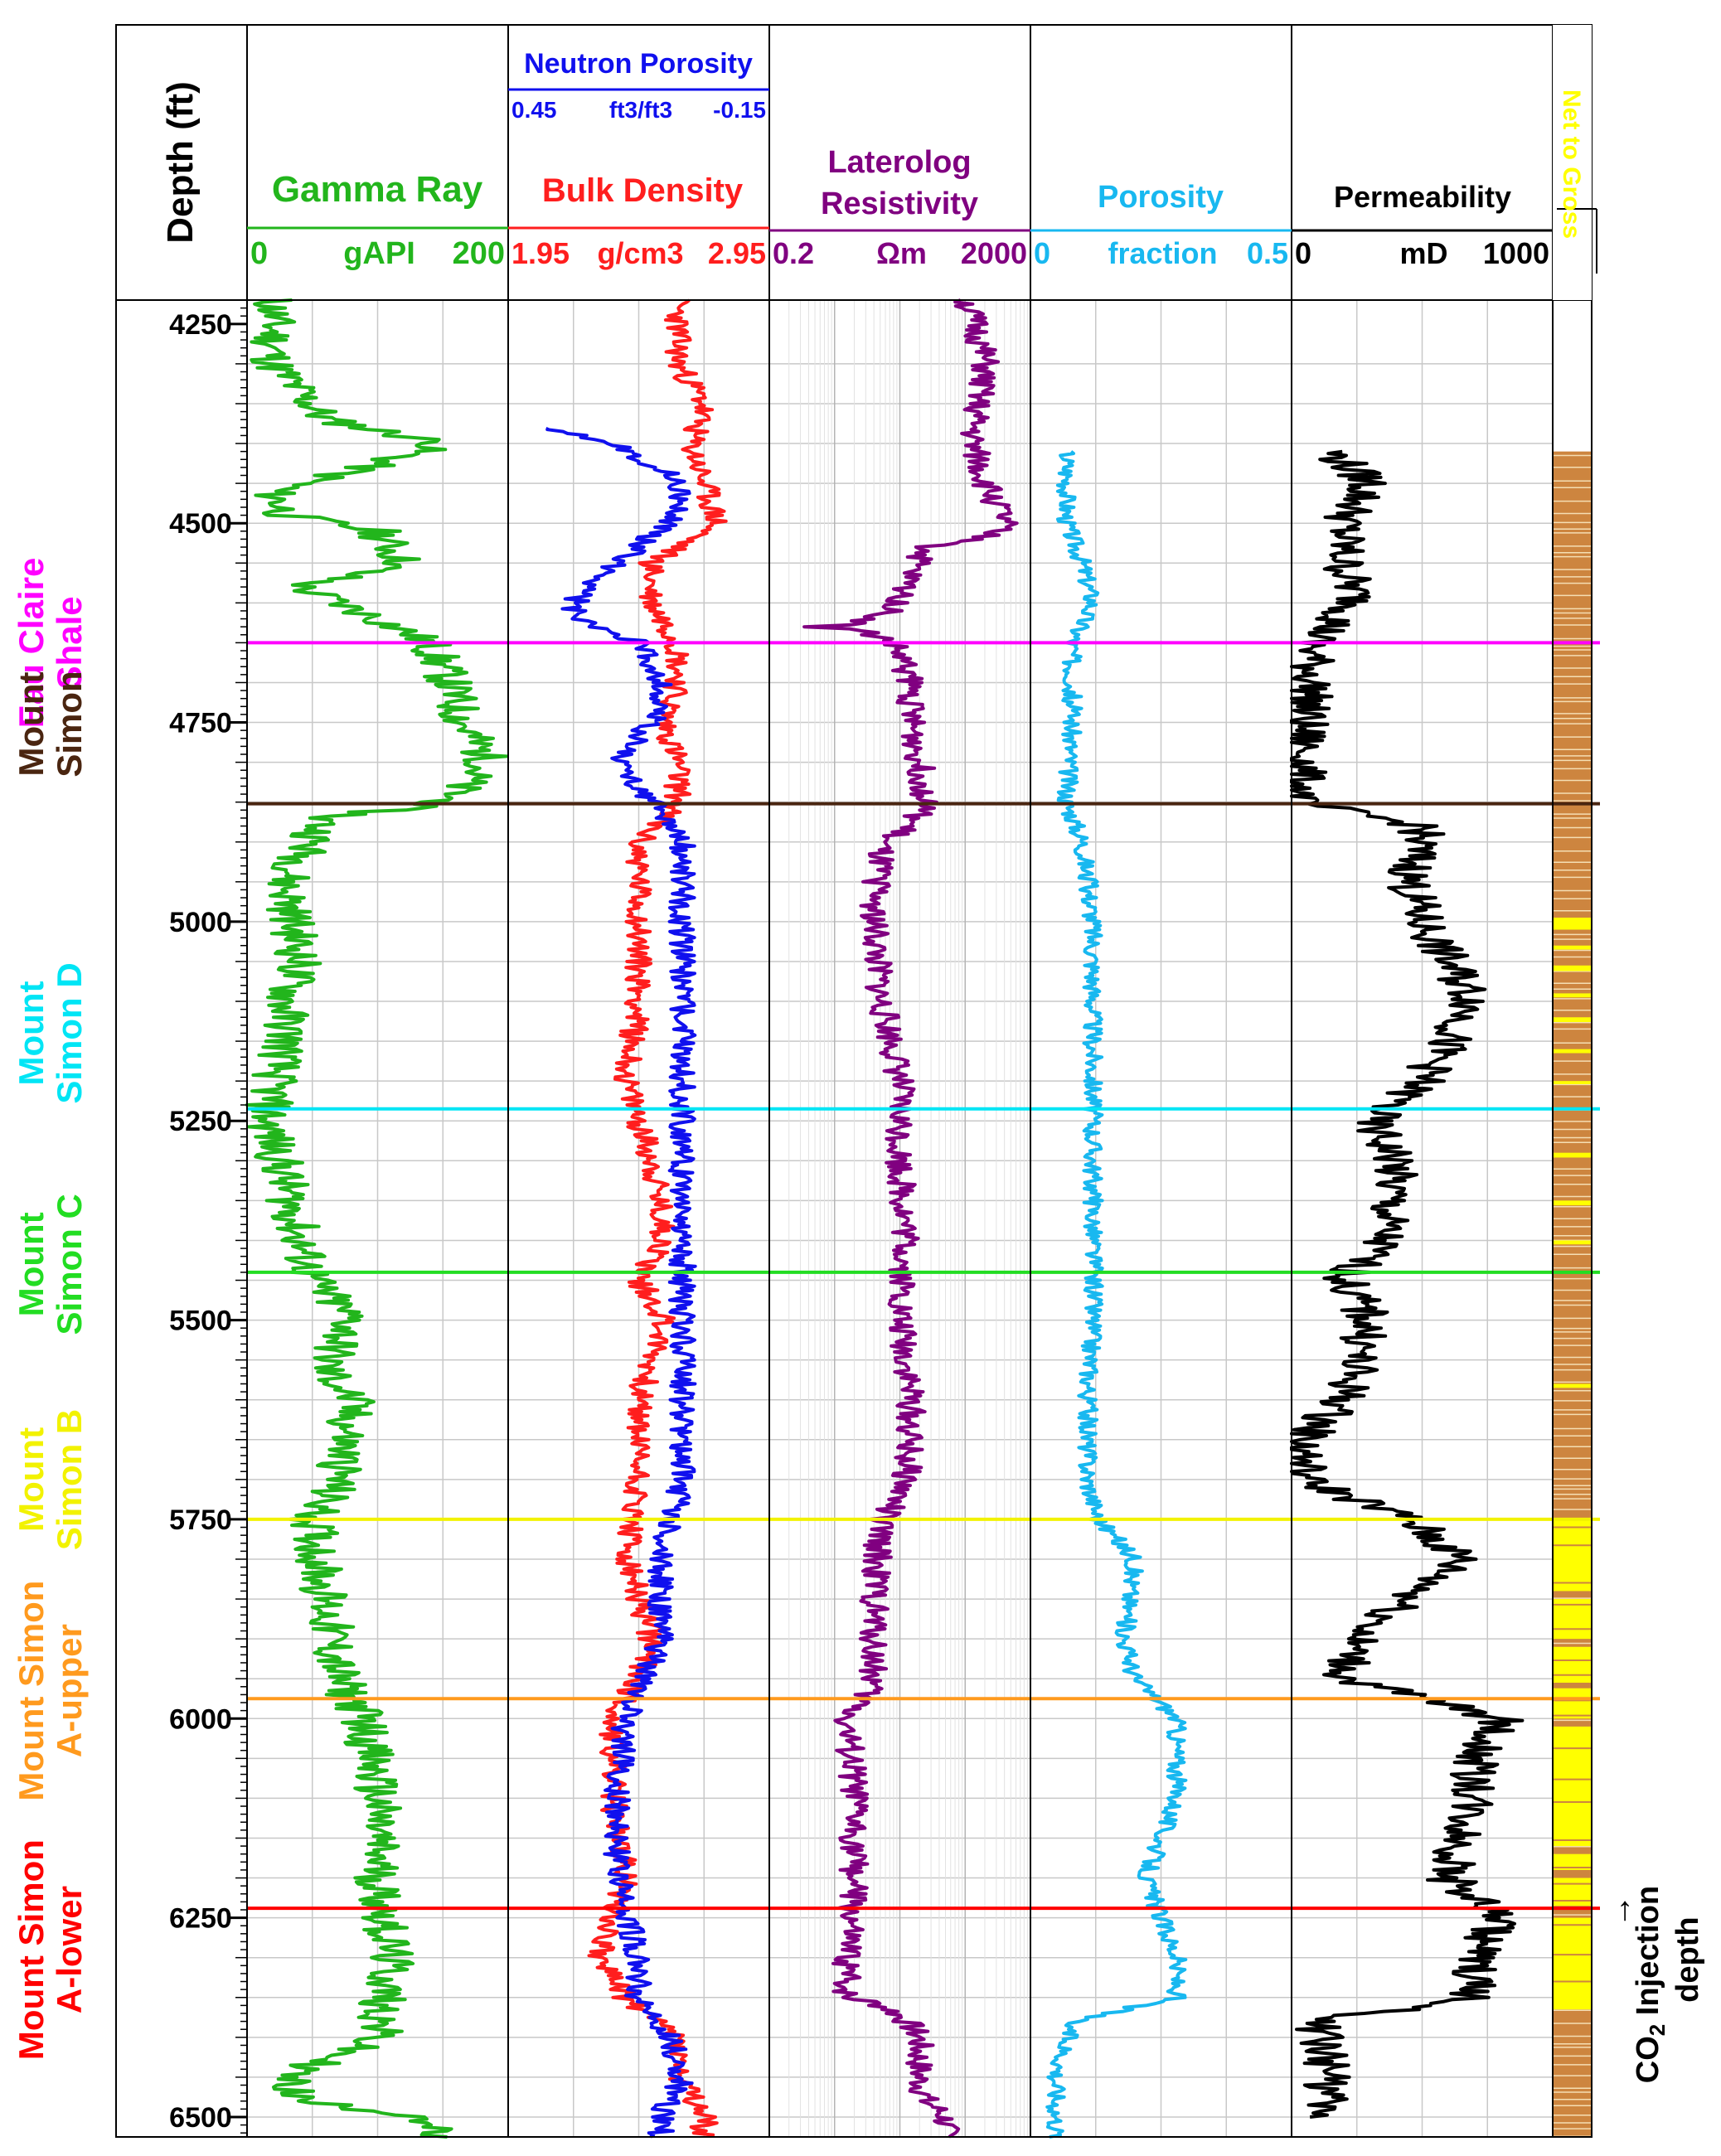 The image size is (1721, 2156). What do you see at coordinates (70, 1949) in the screenshot?
I see `zone-label-line: A-lower` at bounding box center [70, 1949].